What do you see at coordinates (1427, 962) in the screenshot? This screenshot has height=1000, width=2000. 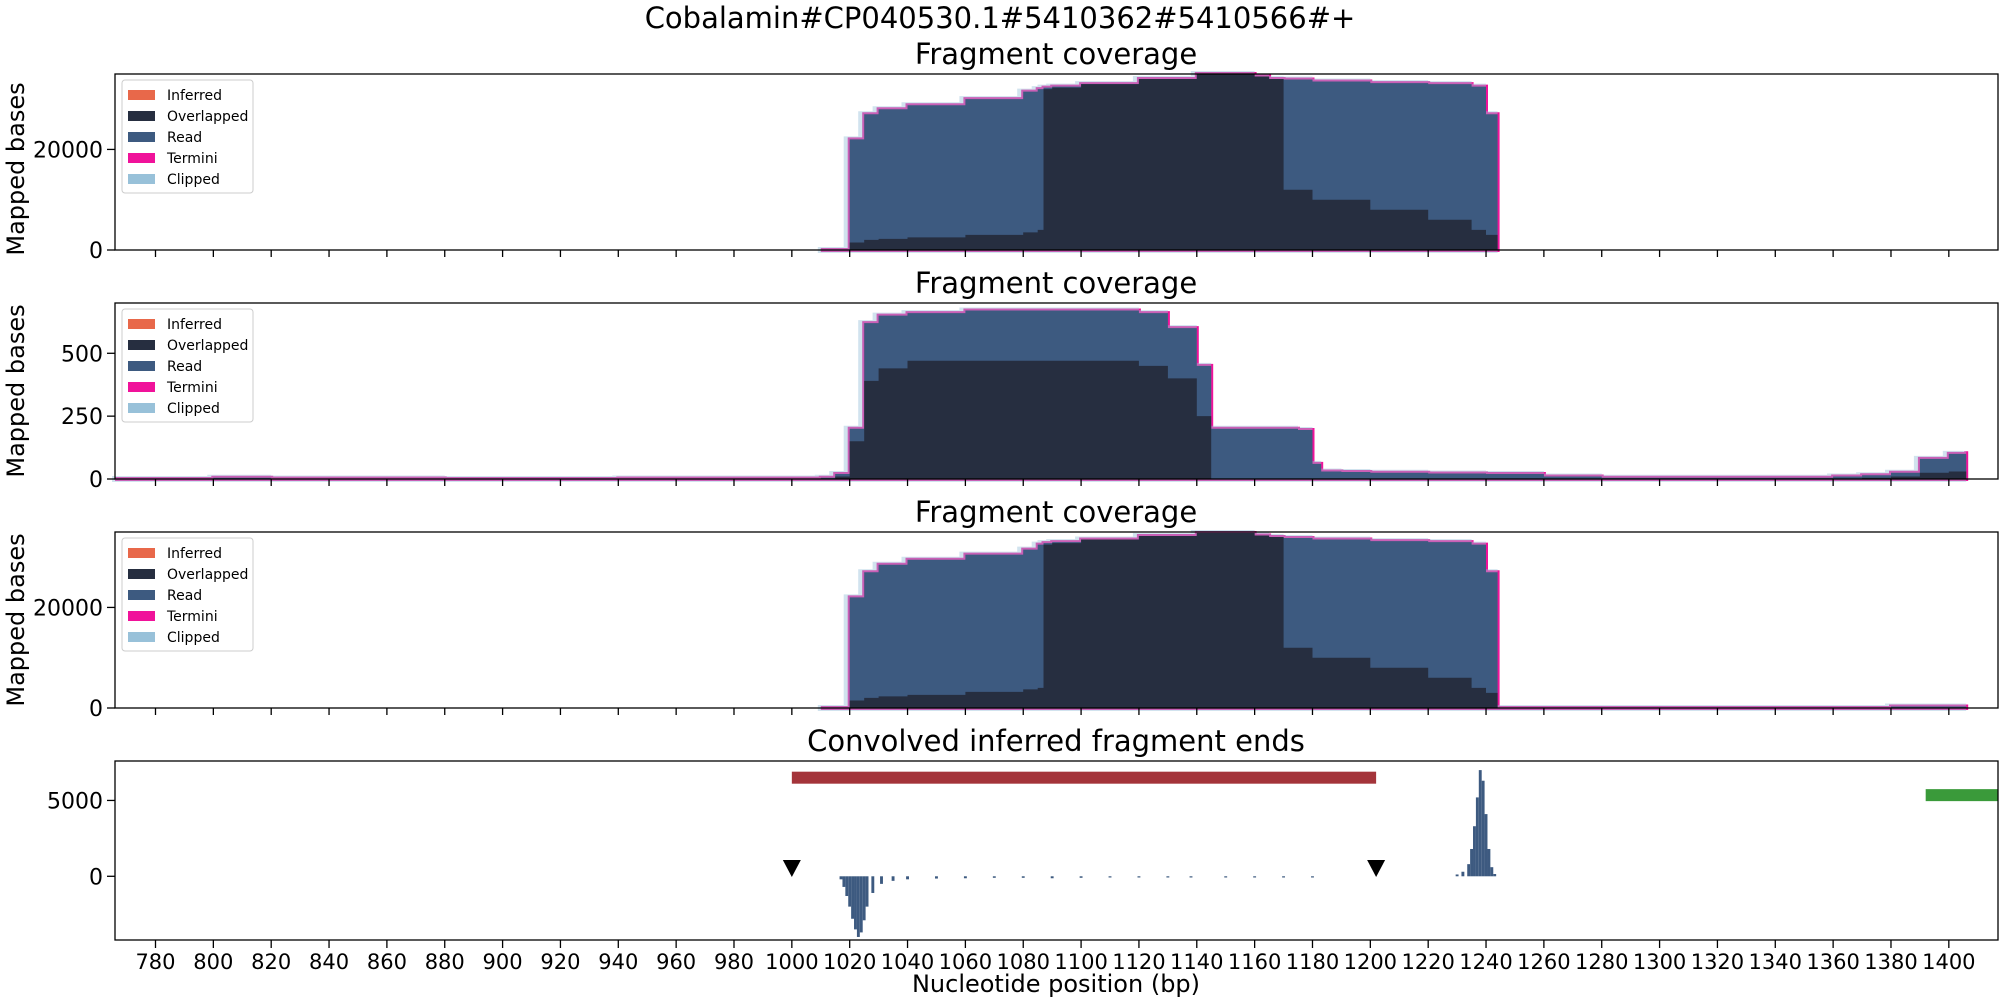 I see `x-tick-label-22: 1220` at bounding box center [1427, 962].